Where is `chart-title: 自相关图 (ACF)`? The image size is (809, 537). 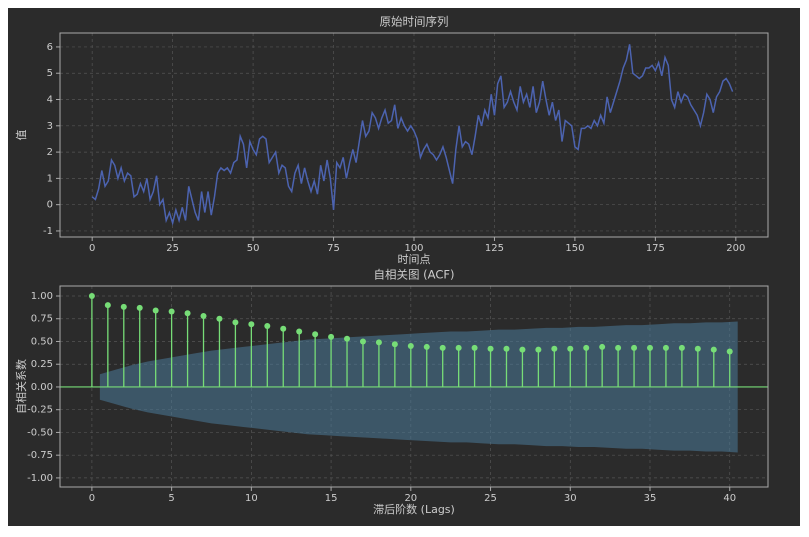 chart-title: 自相关图 (ACF) is located at coordinates (414, 275).